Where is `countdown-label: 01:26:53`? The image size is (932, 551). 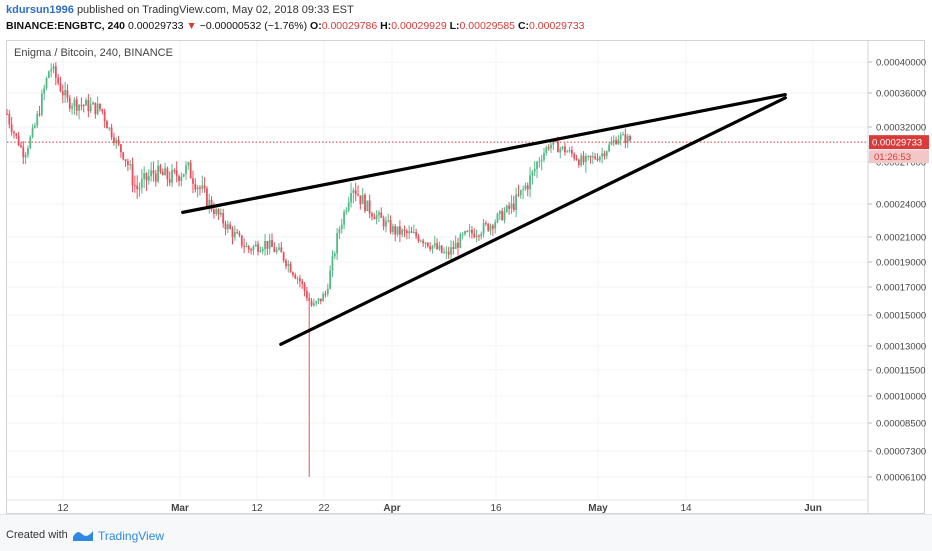
countdown-label: 01:26:53 is located at coordinates (892, 157).